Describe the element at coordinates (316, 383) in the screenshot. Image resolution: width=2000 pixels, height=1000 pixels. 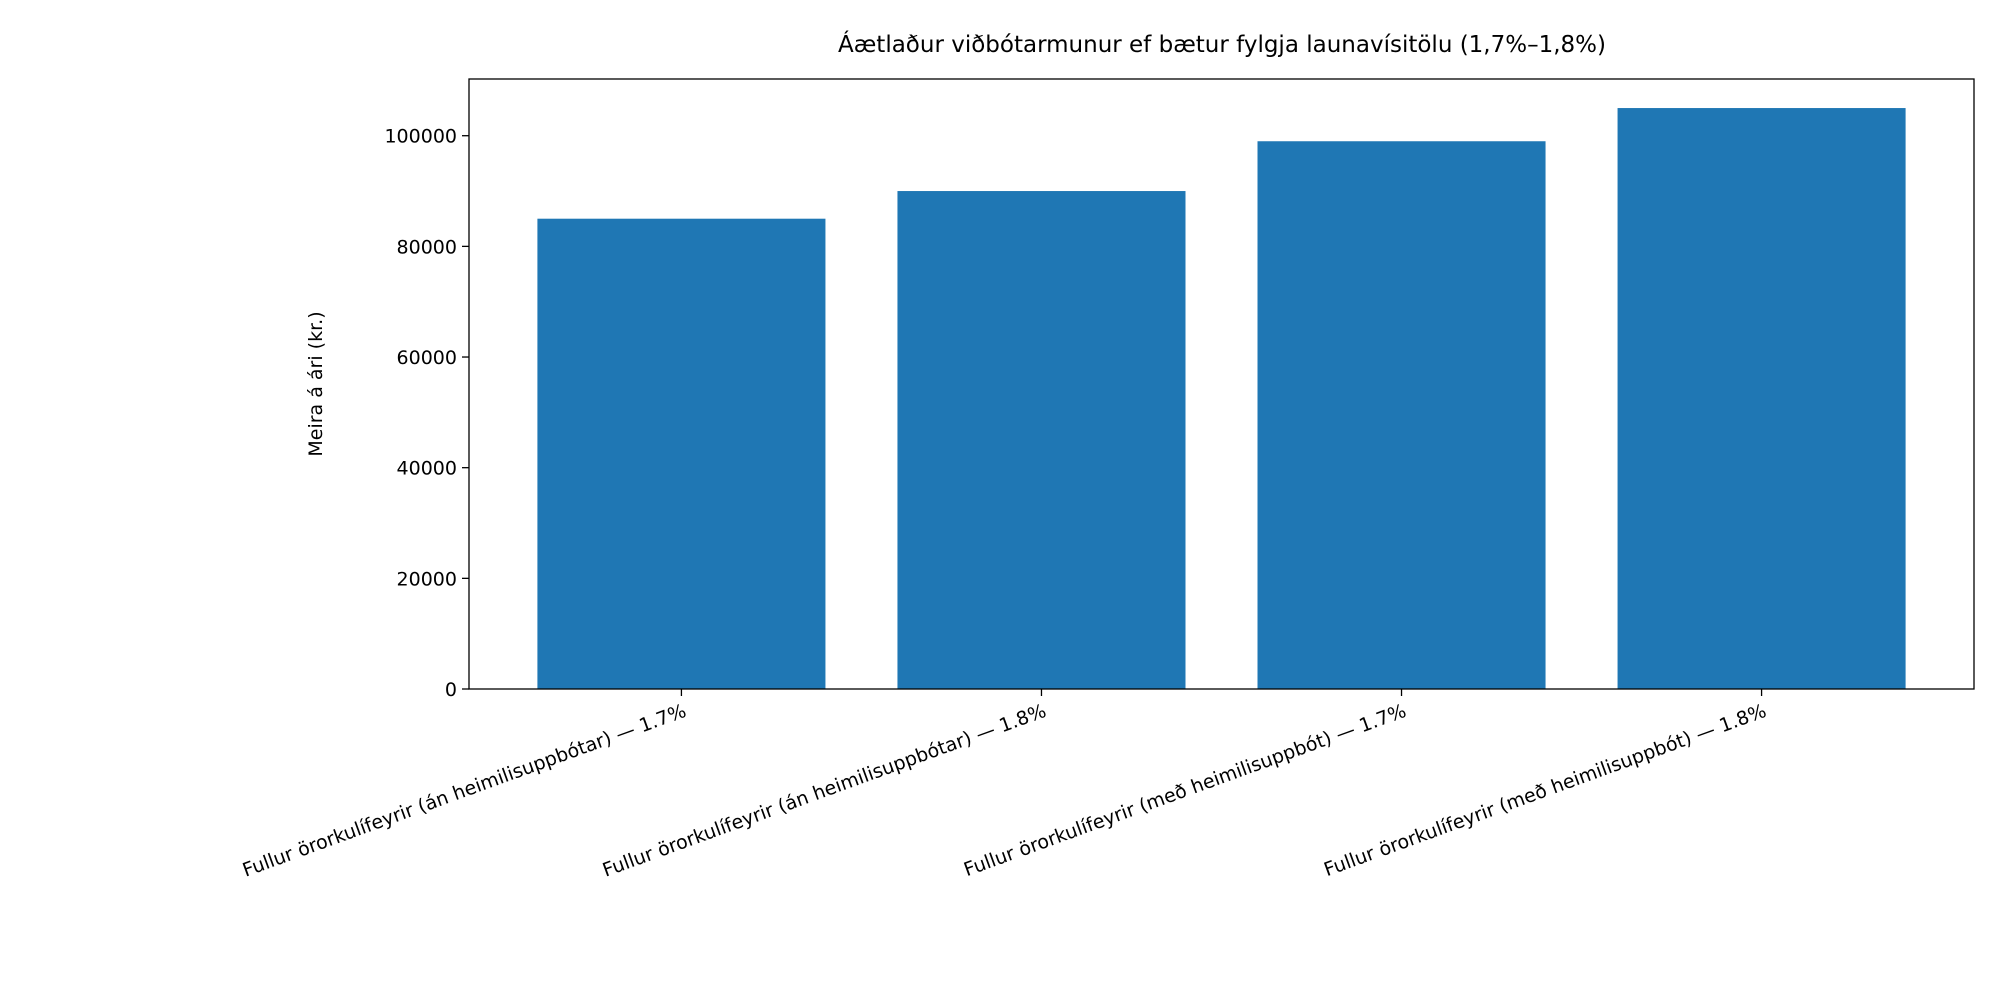
I see `y-axis-label: Meira á ári (kr.)` at that location.